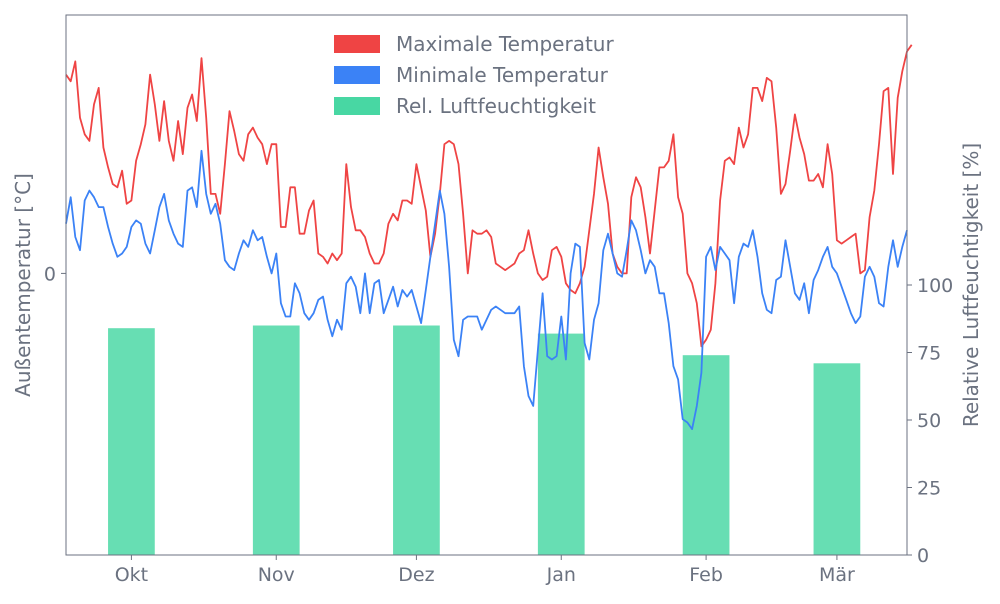 The width and height of the screenshot is (1000, 604). I want to click on right-tick-label: 75, so click(929, 354).